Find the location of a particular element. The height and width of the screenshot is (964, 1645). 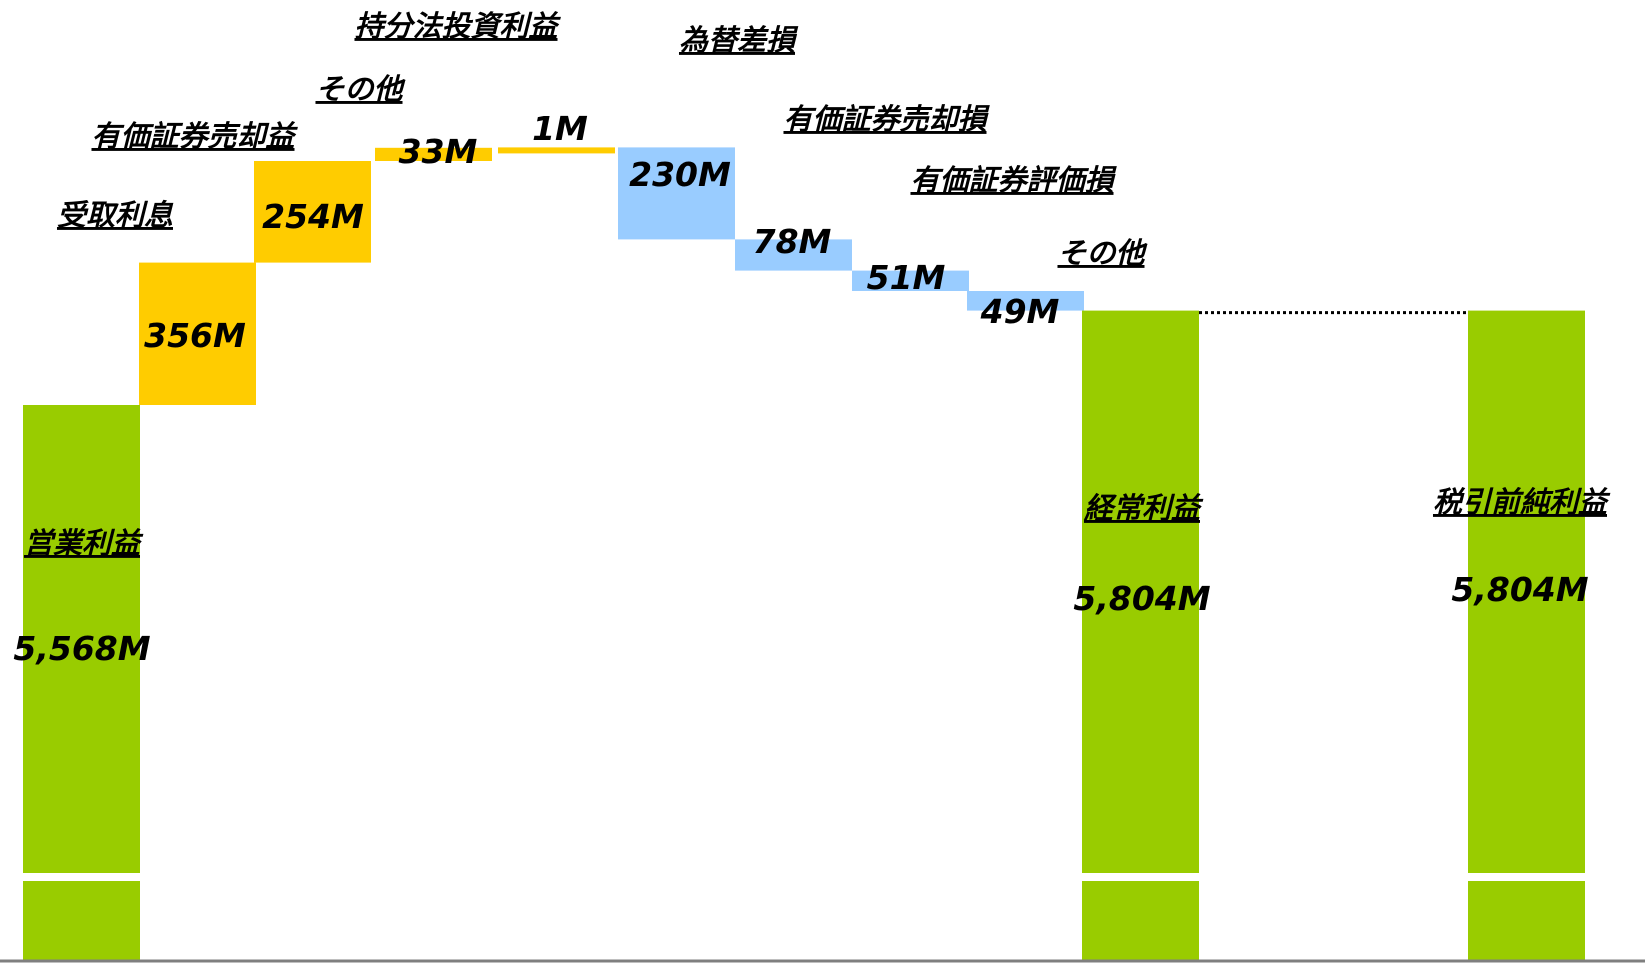

value-label: 5,568M is located at coordinates (81, 648).